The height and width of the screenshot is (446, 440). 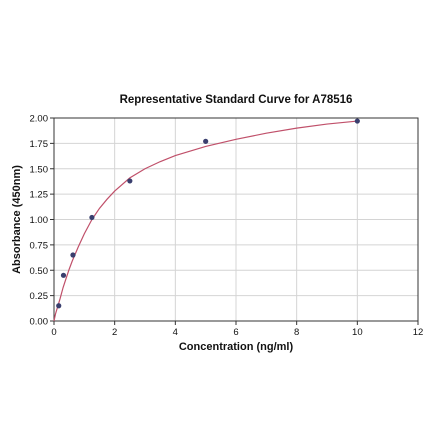 What do you see at coordinates (236, 100) in the screenshot?
I see `chart-title: Representative Standard Curve for A78516` at bounding box center [236, 100].